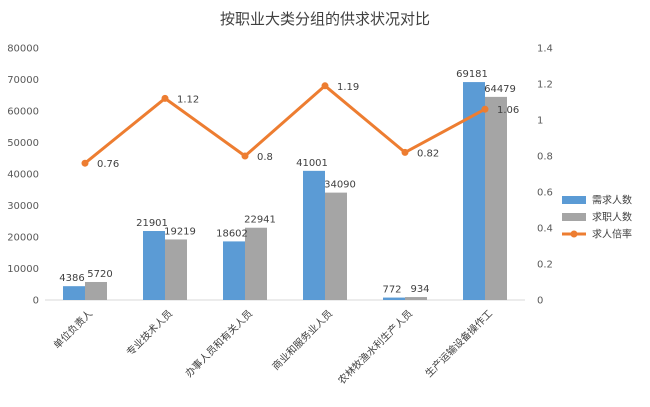 Image resolution: width=650 pixels, height=407 pixels. Describe the element at coordinates (348, 87) in the screenshot. I see `ratio-data-label: 1.19` at that location.